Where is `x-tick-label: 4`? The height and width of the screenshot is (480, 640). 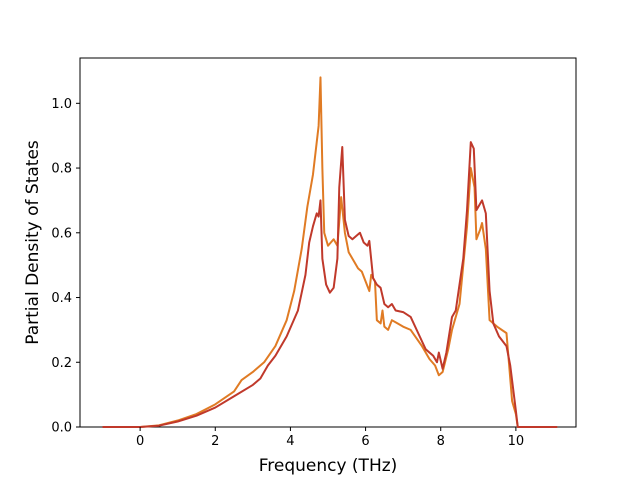
x-tick-label: 4 is located at coordinates (290, 441).